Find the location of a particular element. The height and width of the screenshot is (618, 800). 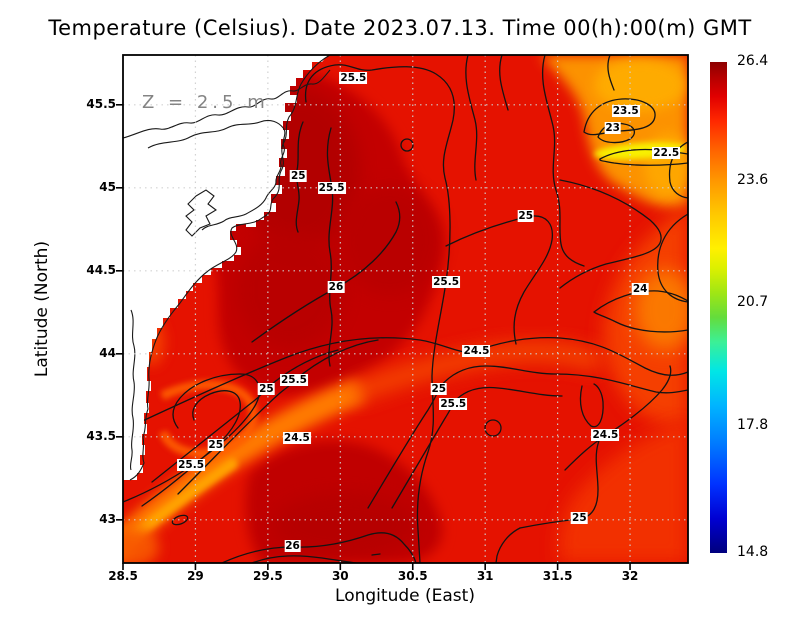

y-axis-label: Latitude (North) is located at coordinates (42, 309).